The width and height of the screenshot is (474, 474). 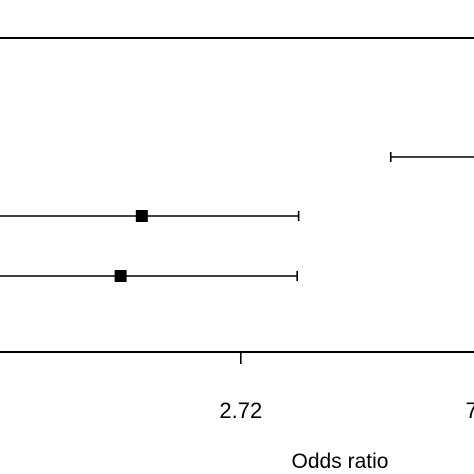 I want to click on x-tick-label-3: 7.39, so click(x=470, y=410).